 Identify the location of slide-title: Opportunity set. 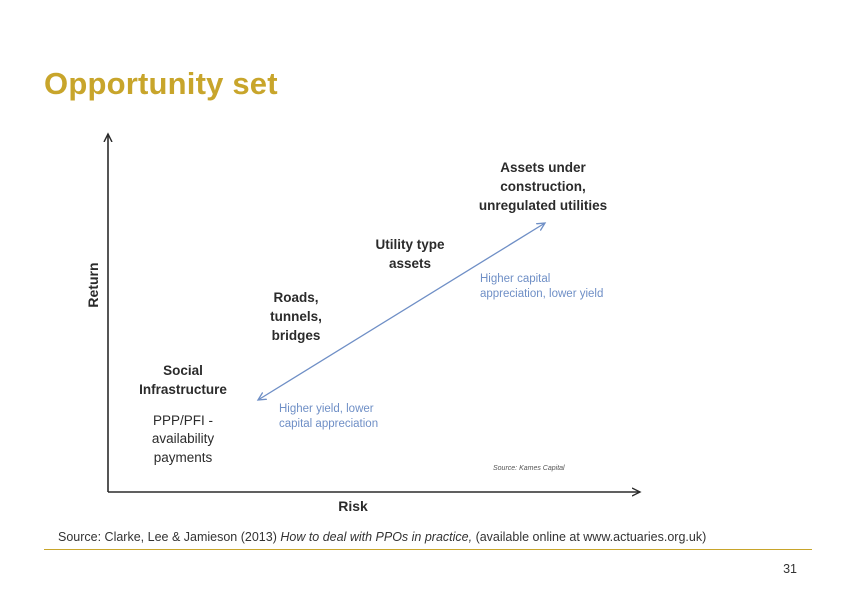
(161, 83).